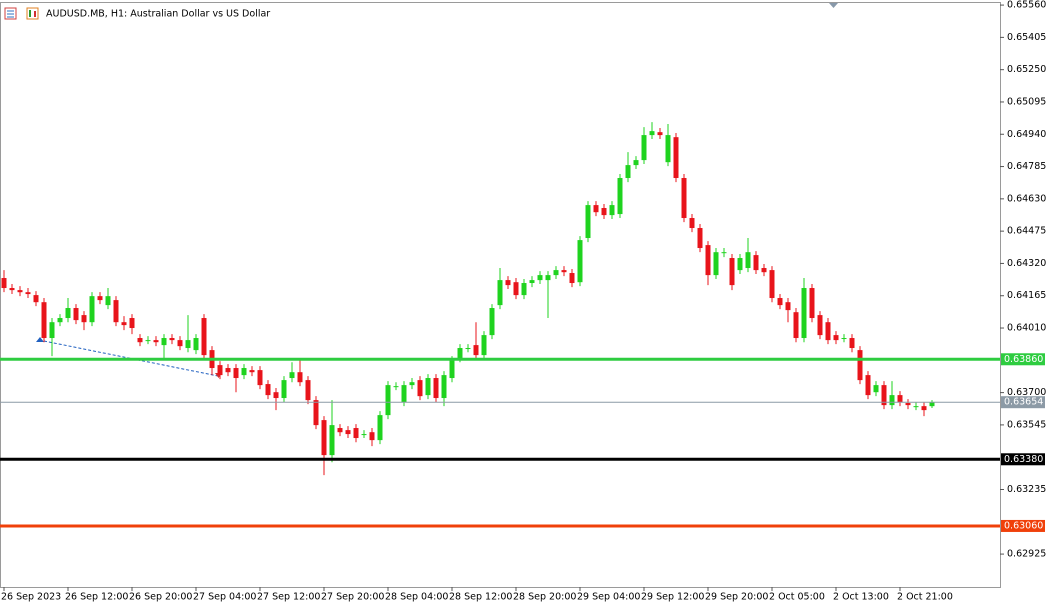  I want to click on y-tick-label: 0.64940, so click(1026, 134).